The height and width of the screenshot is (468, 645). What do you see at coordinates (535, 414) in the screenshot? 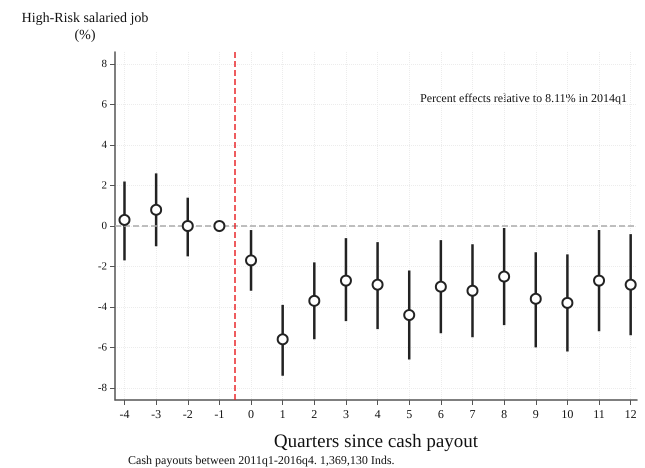
I see `x-tick-label: 9` at bounding box center [535, 414].